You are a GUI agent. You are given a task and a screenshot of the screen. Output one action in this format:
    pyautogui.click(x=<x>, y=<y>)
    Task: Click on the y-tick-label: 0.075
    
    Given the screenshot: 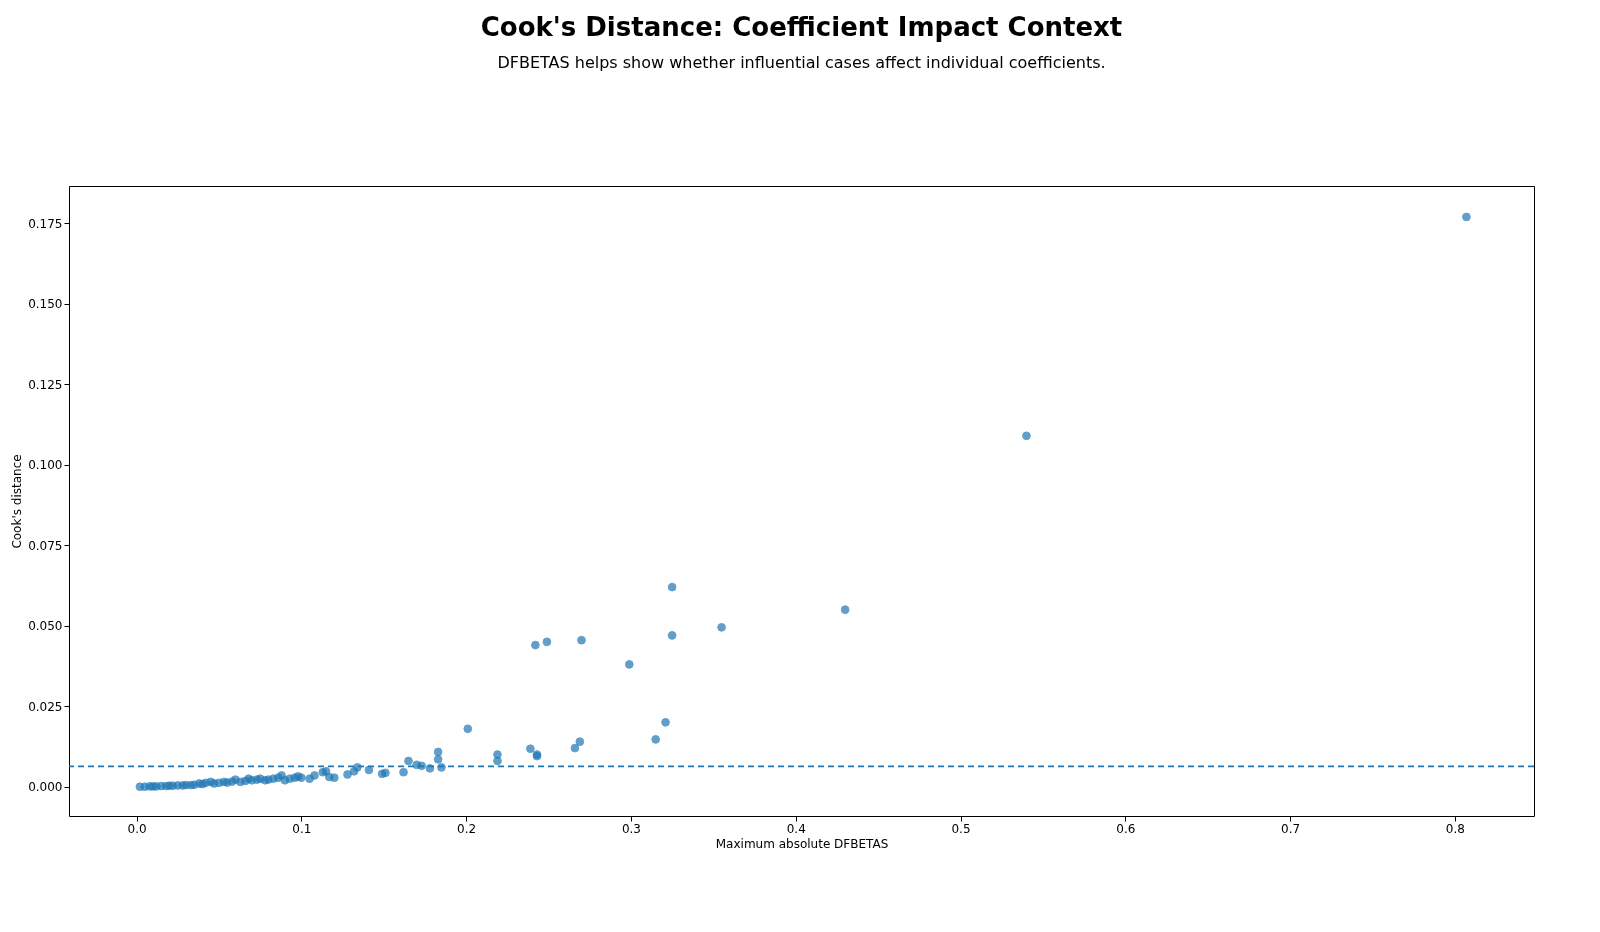 What is the action you would take?
    pyautogui.click(x=45, y=545)
    